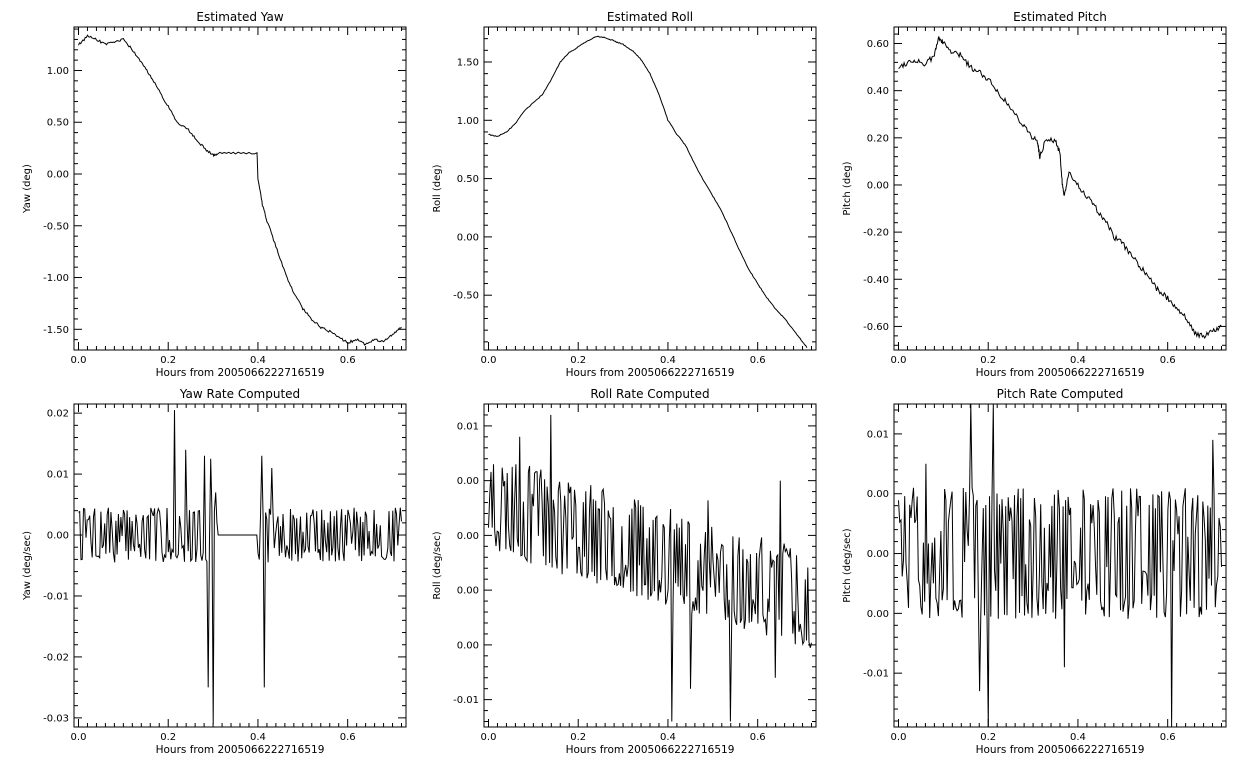  Describe the element at coordinates (56, 657) in the screenshot. I see `y-tick-label: -0.02` at that location.